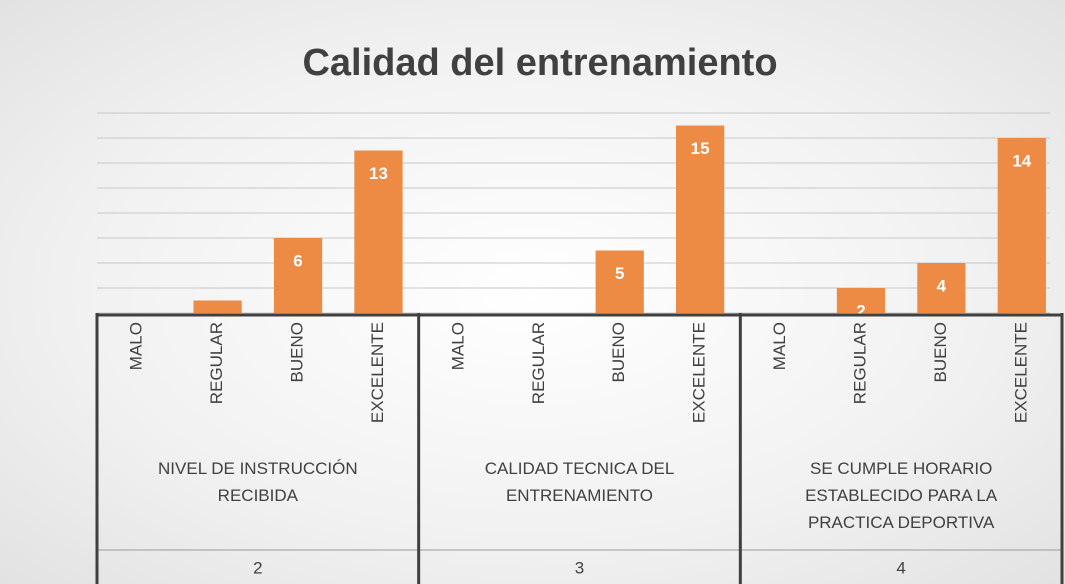 The image size is (1065, 584). Describe the element at coordinates (700, 148) in the screenshot. I see `data-label: 15` at that location.